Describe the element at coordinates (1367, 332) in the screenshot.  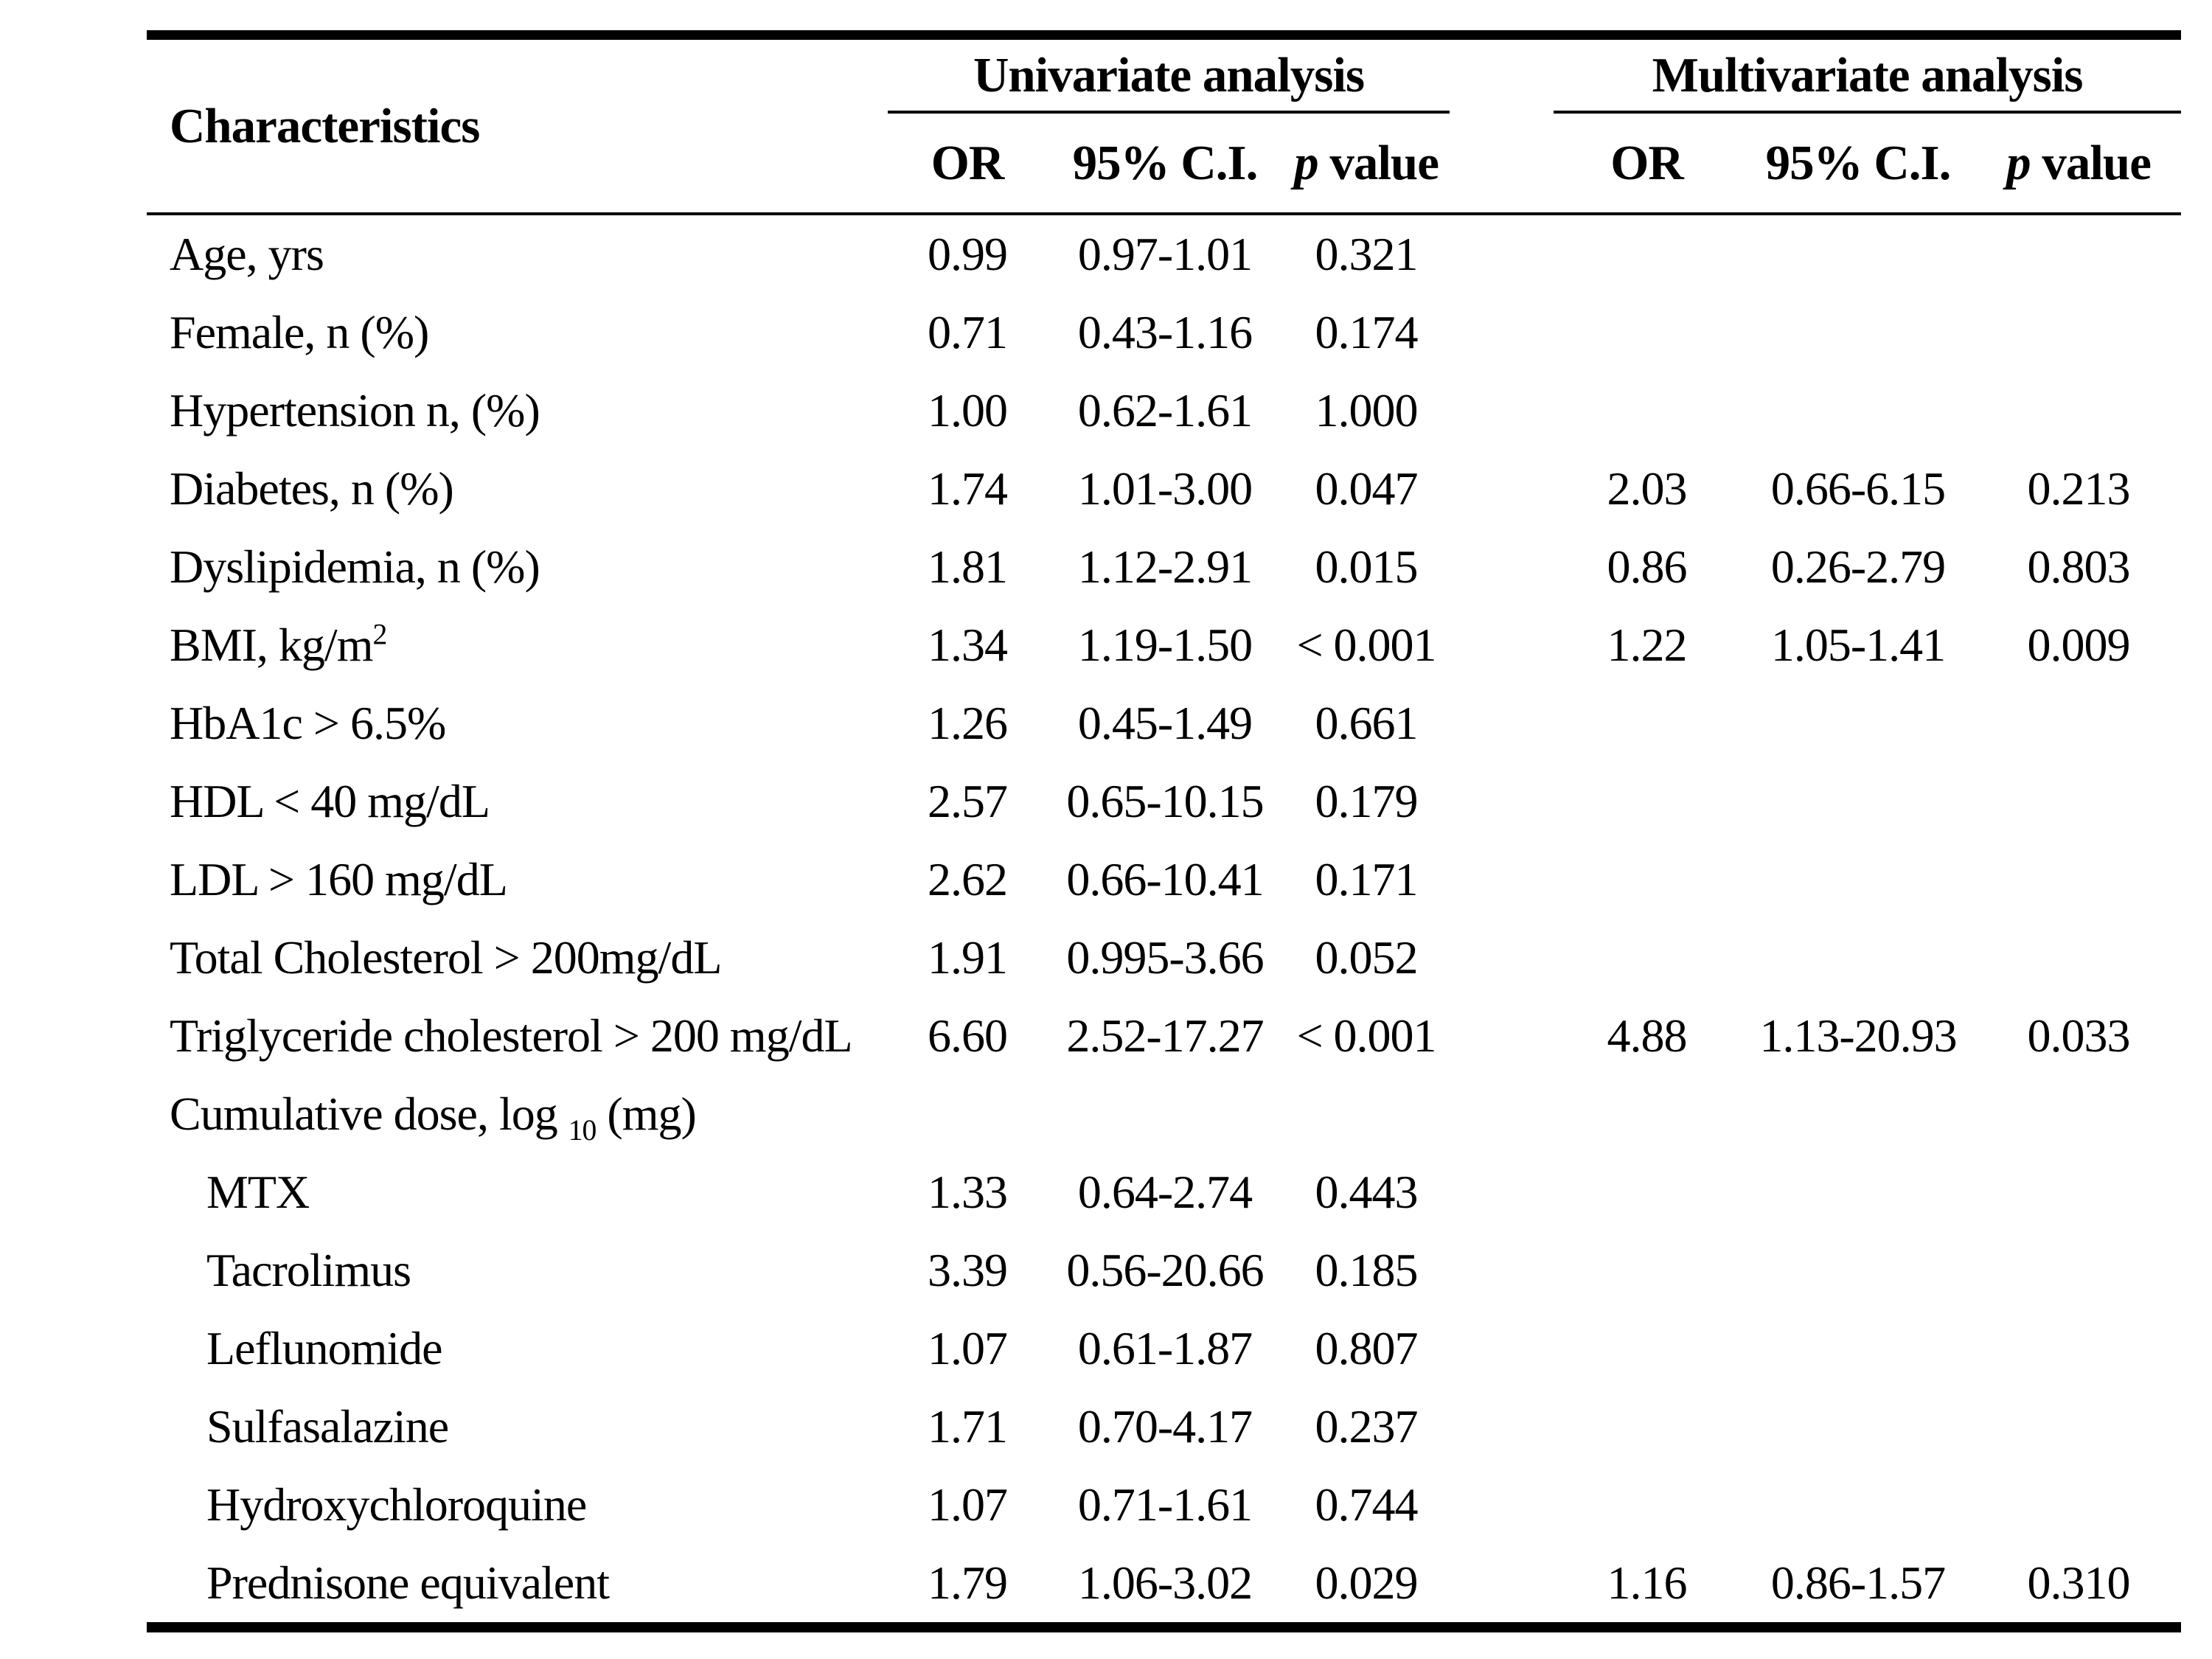
I see `univariate-pvalue: 0.174` at that location.